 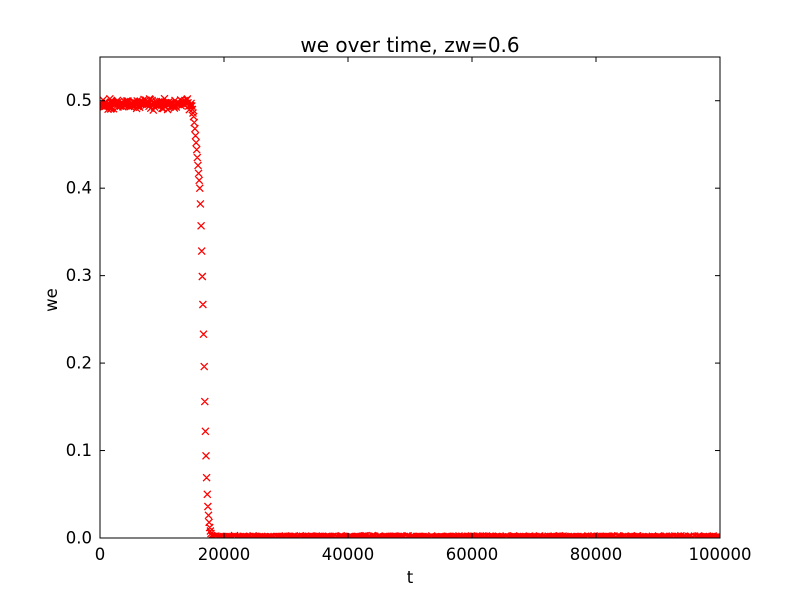 What do you see at coordinates (409, 45) in the screenshot?
I see `chart-title: we over time, zw=0.6` at bounding box center [409, 45].